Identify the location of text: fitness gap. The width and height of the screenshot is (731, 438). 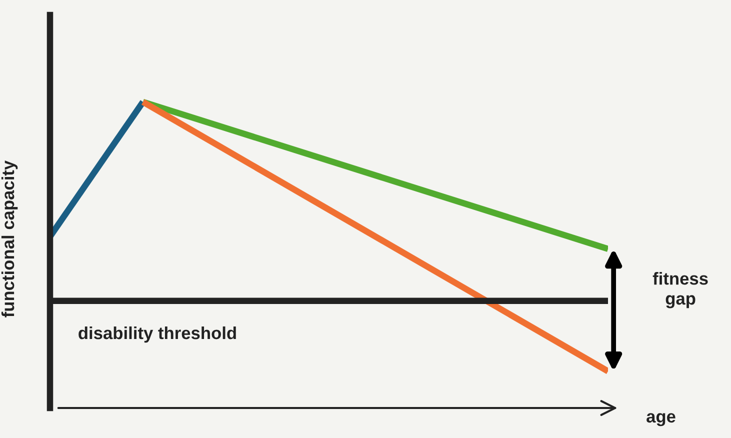
(680, 290).